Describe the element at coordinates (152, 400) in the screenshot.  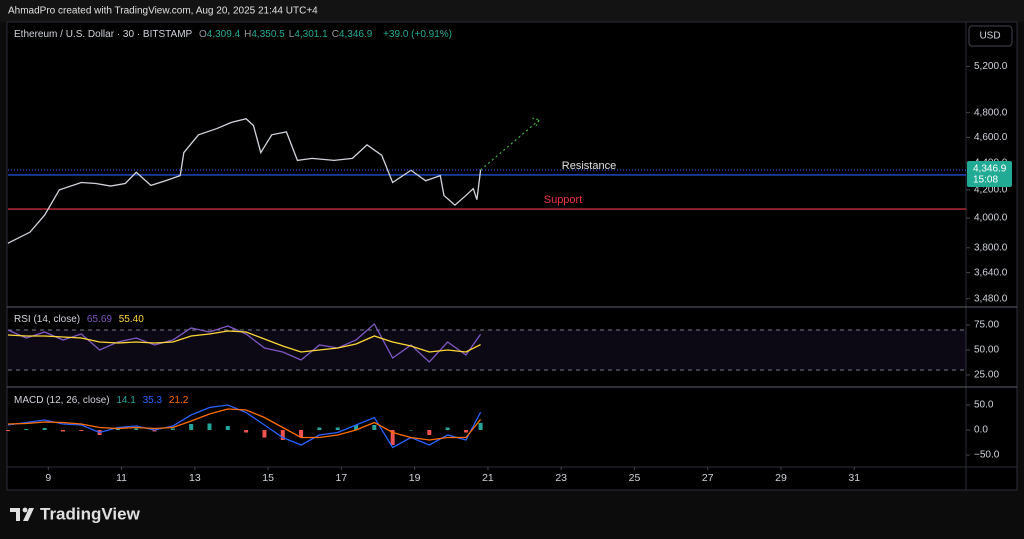
I see `legend-value: 35.3` at that location.